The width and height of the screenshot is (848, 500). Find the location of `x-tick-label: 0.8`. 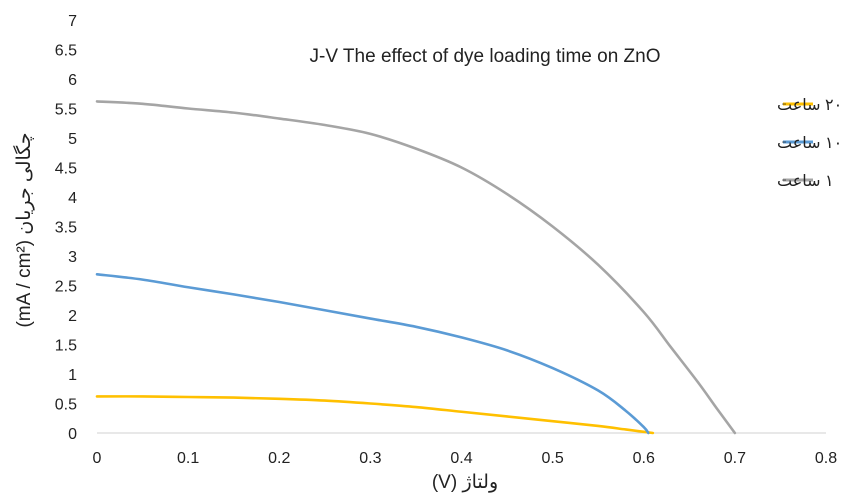

x-tick-label: 0.8 is located at coordinates (826, 458).